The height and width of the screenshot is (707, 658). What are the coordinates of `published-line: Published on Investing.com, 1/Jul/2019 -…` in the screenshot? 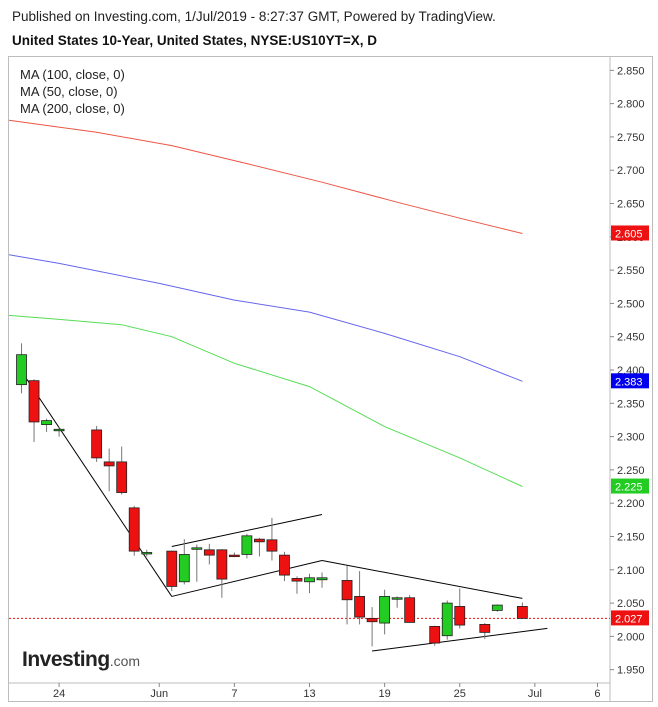 It's located at (254, 16).